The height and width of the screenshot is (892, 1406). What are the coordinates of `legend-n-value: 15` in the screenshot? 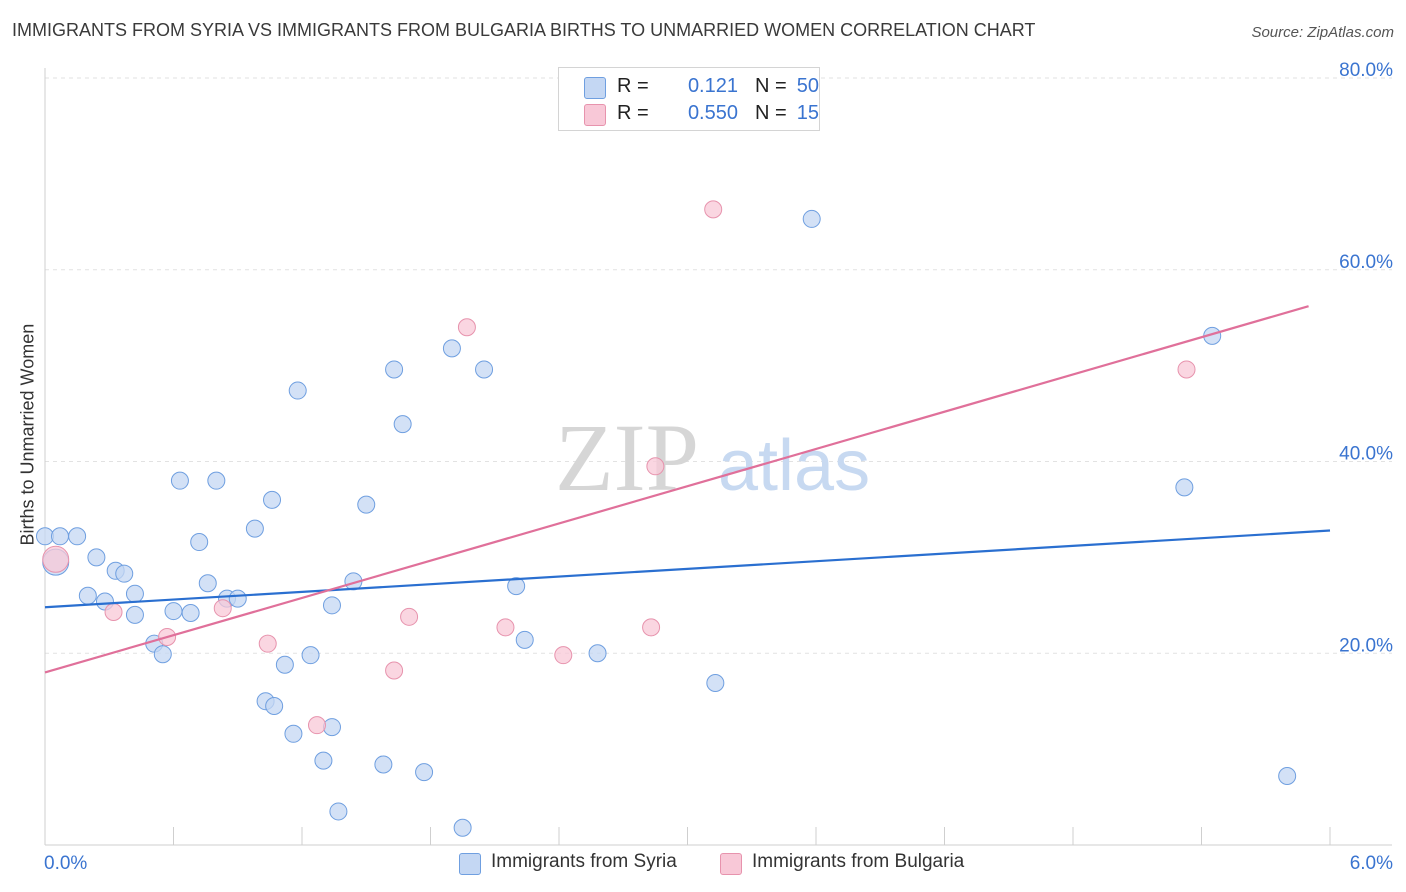 It's located at (807, 113).